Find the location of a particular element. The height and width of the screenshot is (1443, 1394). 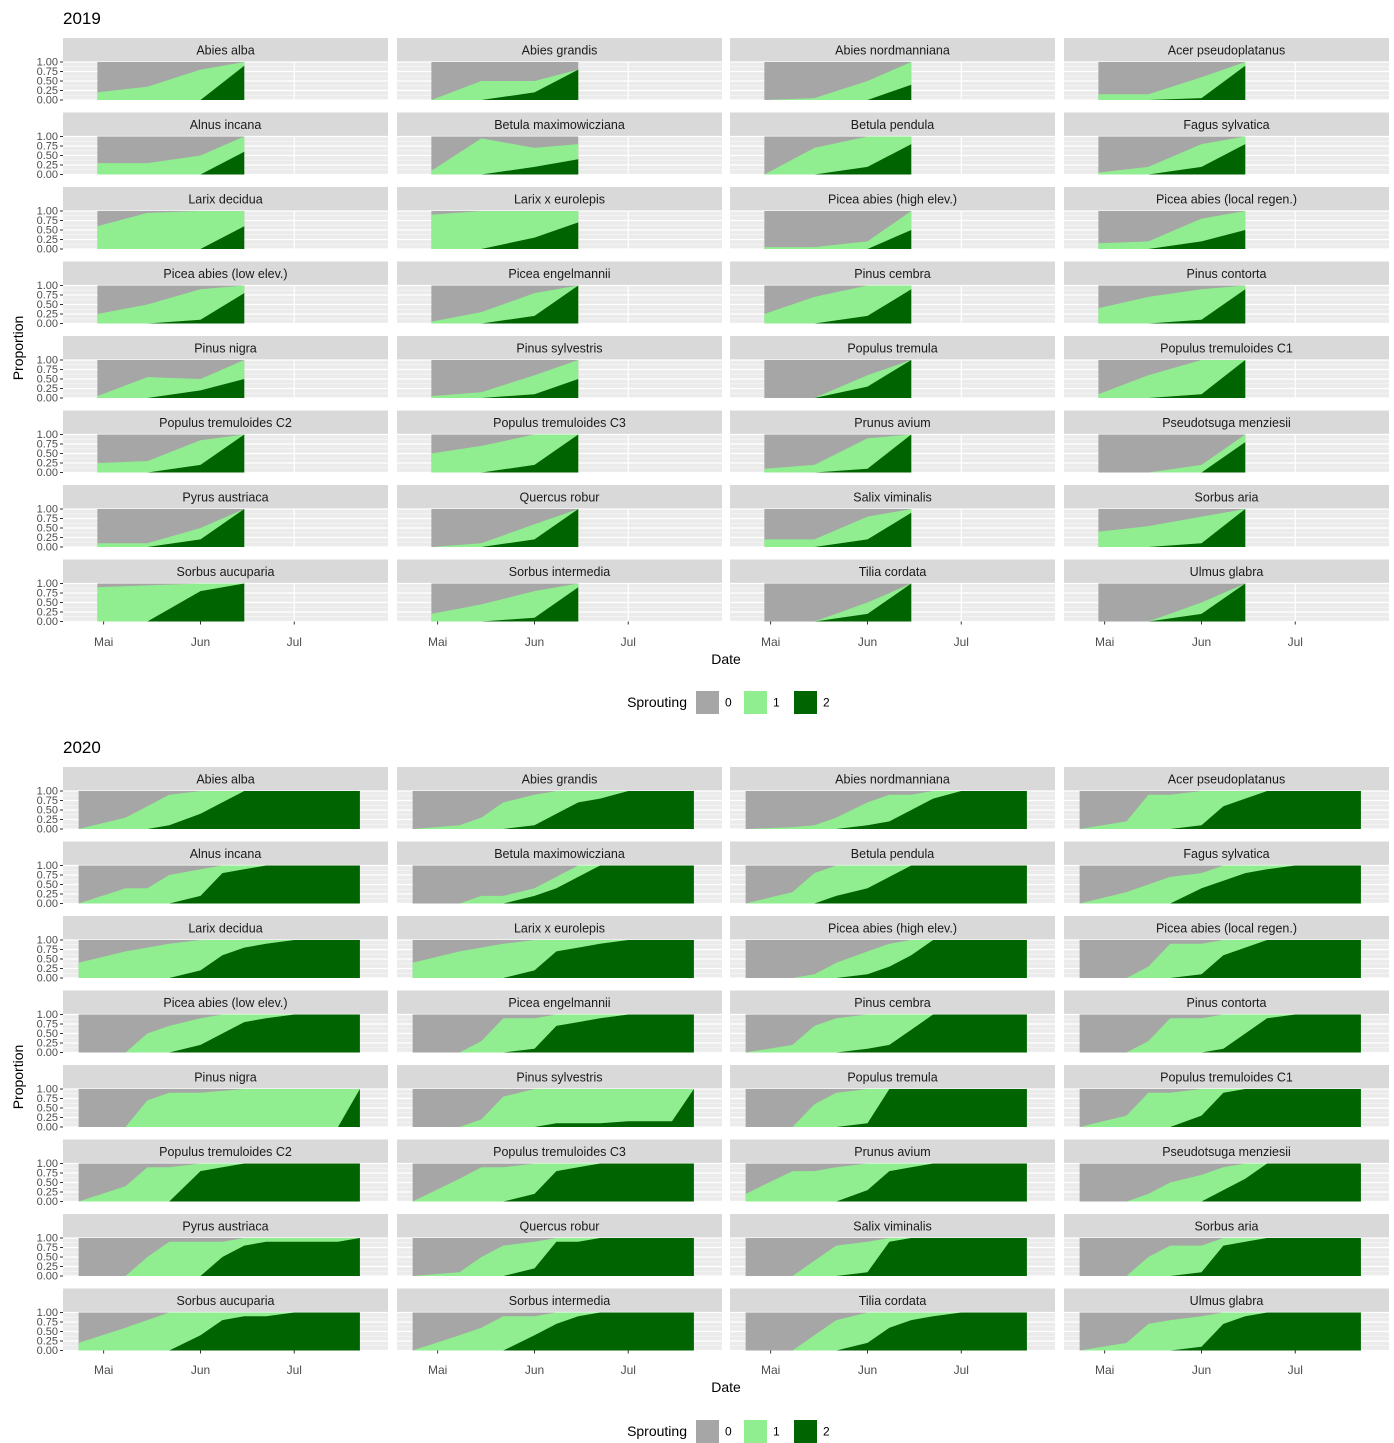

legend-label: 2 is located at coordinates (826, 1432).